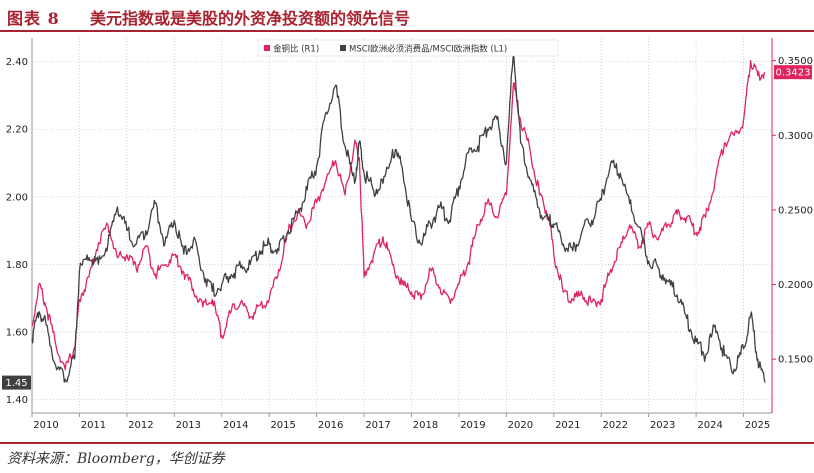 This screenshot has height=473, width=814. I want to click on figure-title: 美元指数或是美股的外资净投资额的领先信号, so click(250, 18).